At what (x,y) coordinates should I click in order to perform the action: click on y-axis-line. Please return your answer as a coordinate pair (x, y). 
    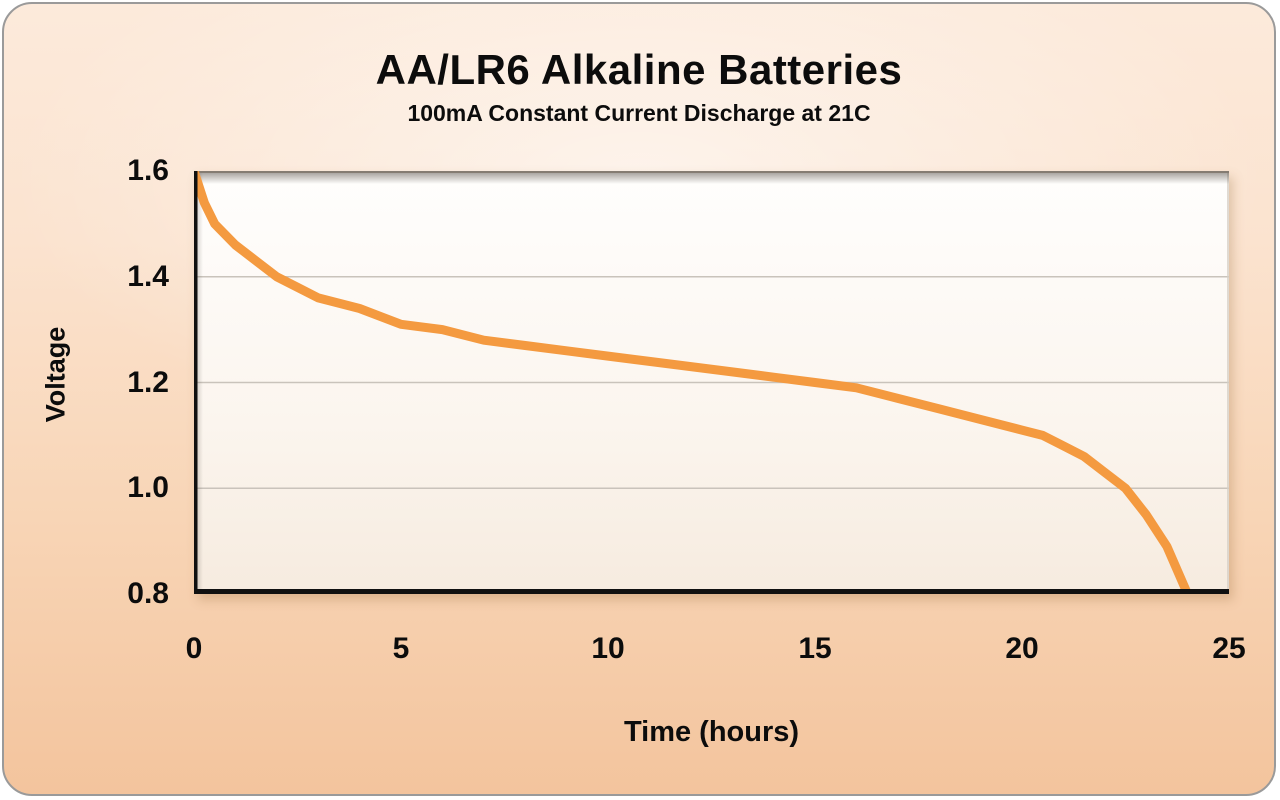
    Looking at the image, I should click on (196, 382).